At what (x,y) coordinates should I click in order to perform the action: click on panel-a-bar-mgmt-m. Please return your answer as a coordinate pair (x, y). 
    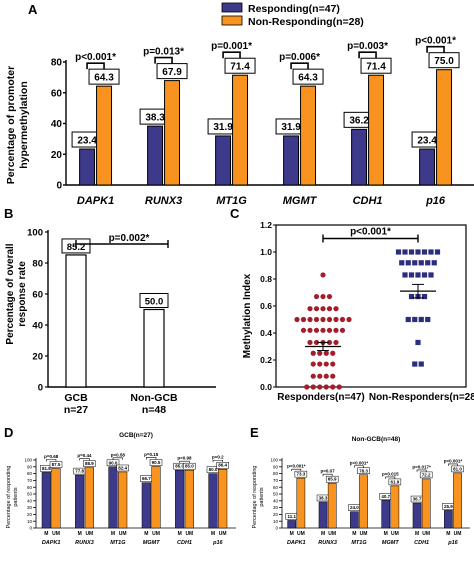
    Looking at the image, I should click on (291, 160).